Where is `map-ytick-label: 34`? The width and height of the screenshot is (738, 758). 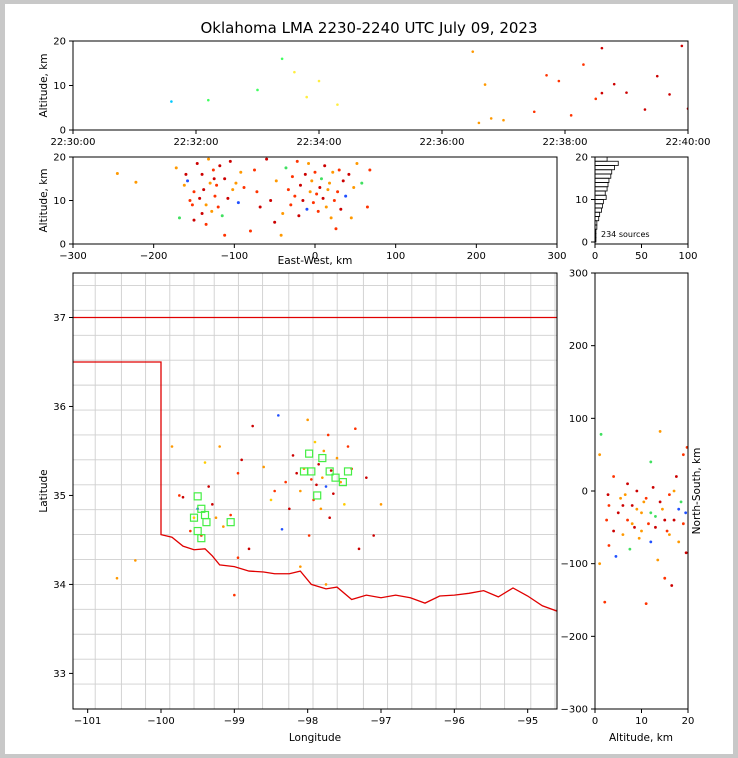 map-ytick-label: 34 is located at coordinates (59, 585).